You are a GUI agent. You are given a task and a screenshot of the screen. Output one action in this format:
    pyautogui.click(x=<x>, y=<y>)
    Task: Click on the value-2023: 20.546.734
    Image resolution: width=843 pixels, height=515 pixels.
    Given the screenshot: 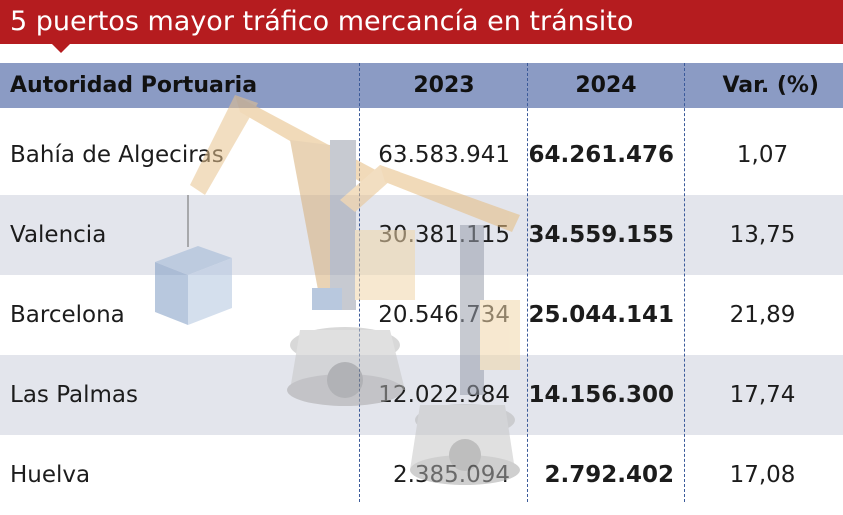 What is the action you would take?
    pyautogui.click(x=444, y=315)
    